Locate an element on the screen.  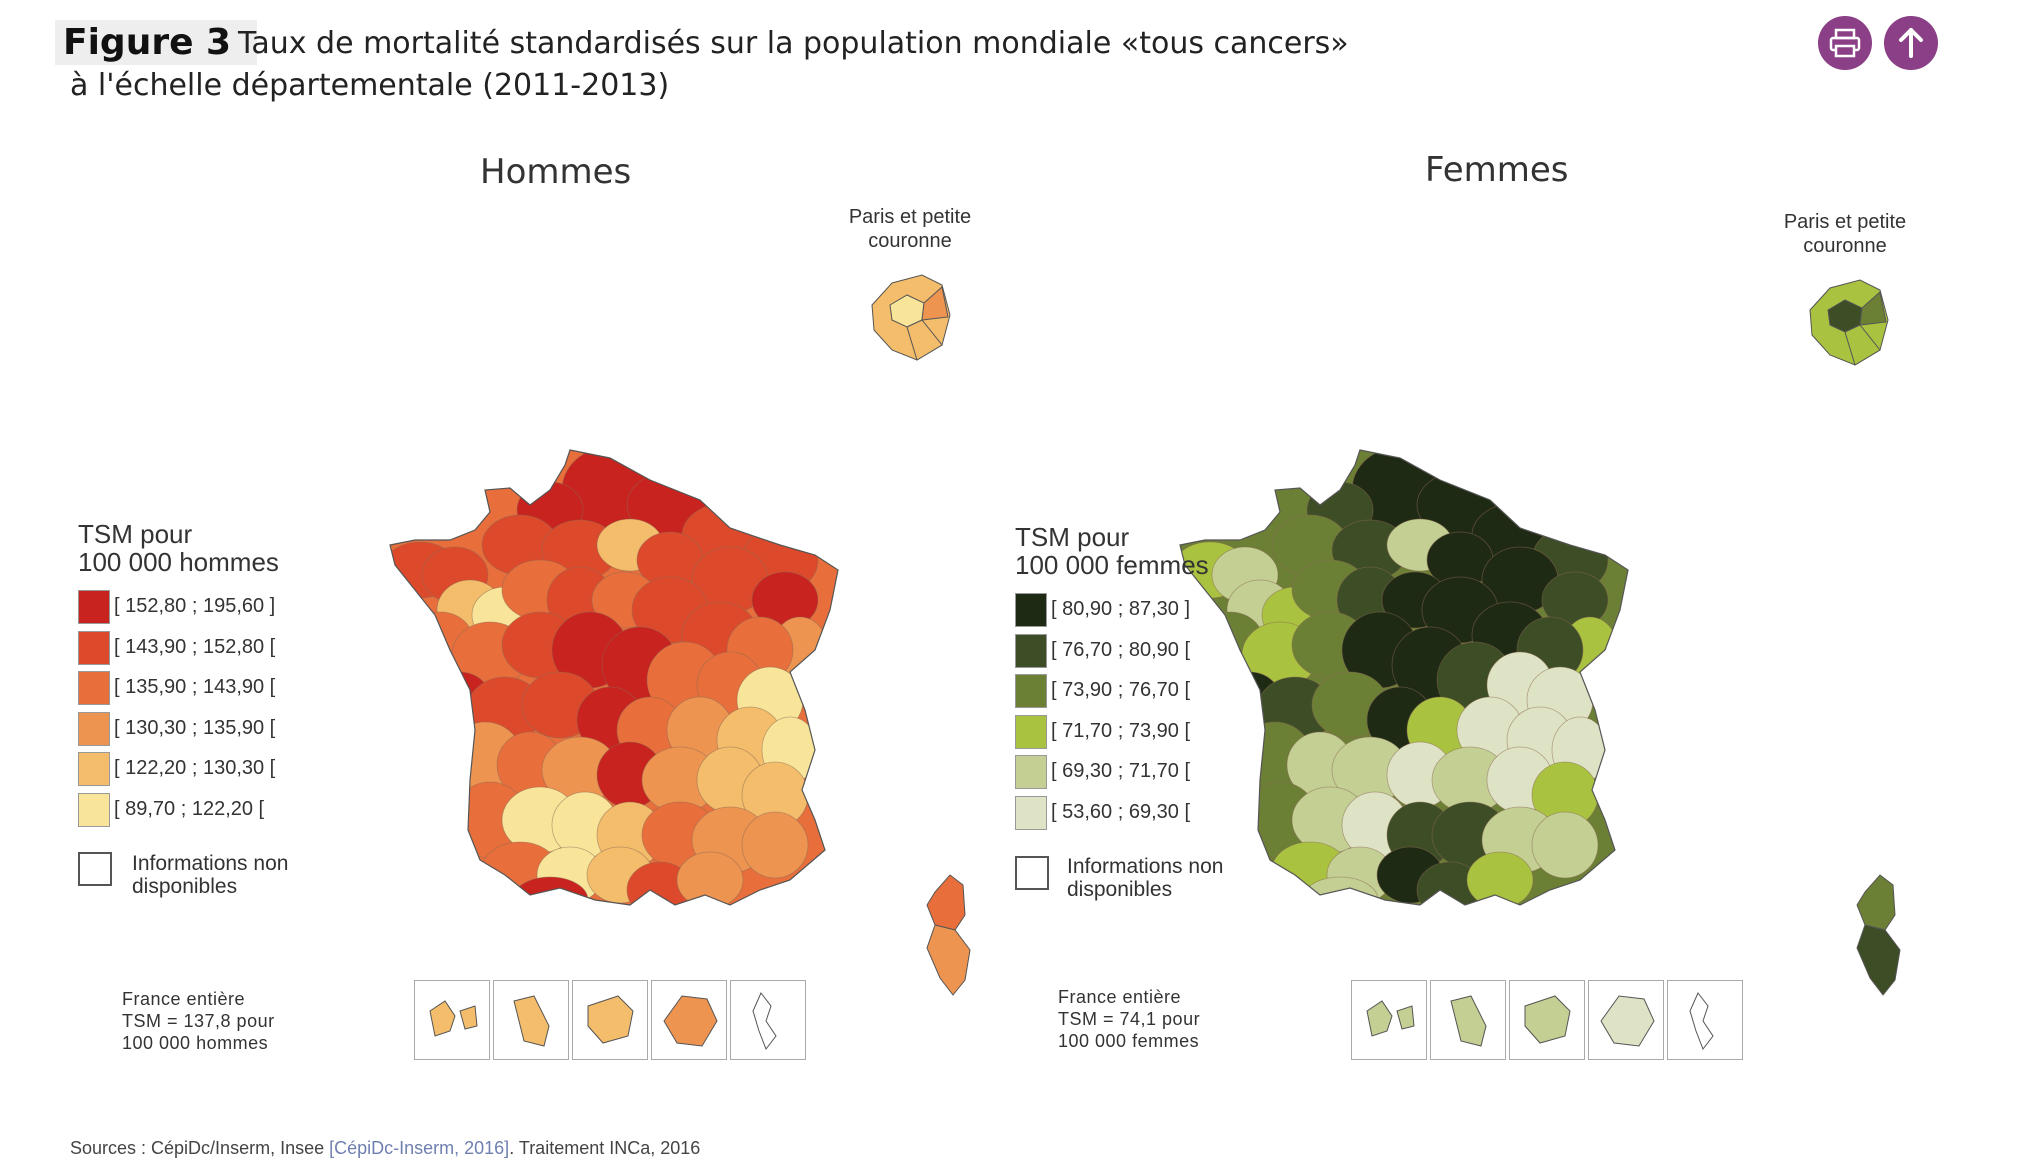
legend-label: [ 76,70 ; 80,90 [ is located at coordinates (1120, 649).